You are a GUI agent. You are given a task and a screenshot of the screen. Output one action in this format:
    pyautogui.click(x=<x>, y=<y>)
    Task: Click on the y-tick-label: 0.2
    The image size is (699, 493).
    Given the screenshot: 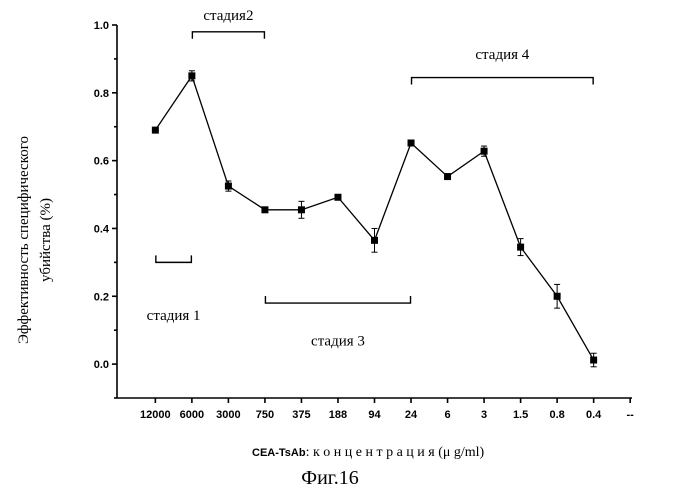 What is the action you would take?
    pyautogui.click(x=101, y=297)
    